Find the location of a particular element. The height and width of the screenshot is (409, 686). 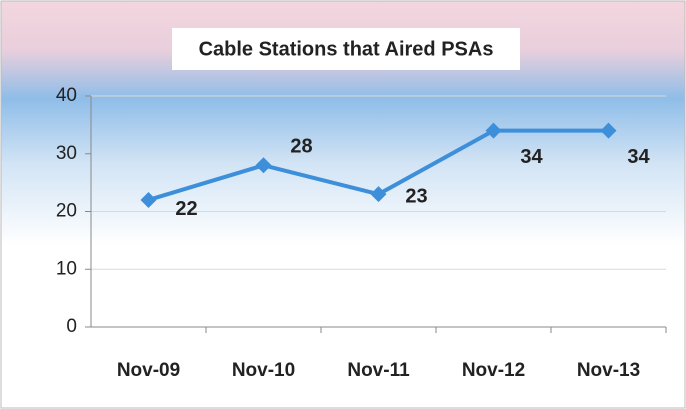

x-tick-label: Nov-11 is located at coordinates (378, 370).